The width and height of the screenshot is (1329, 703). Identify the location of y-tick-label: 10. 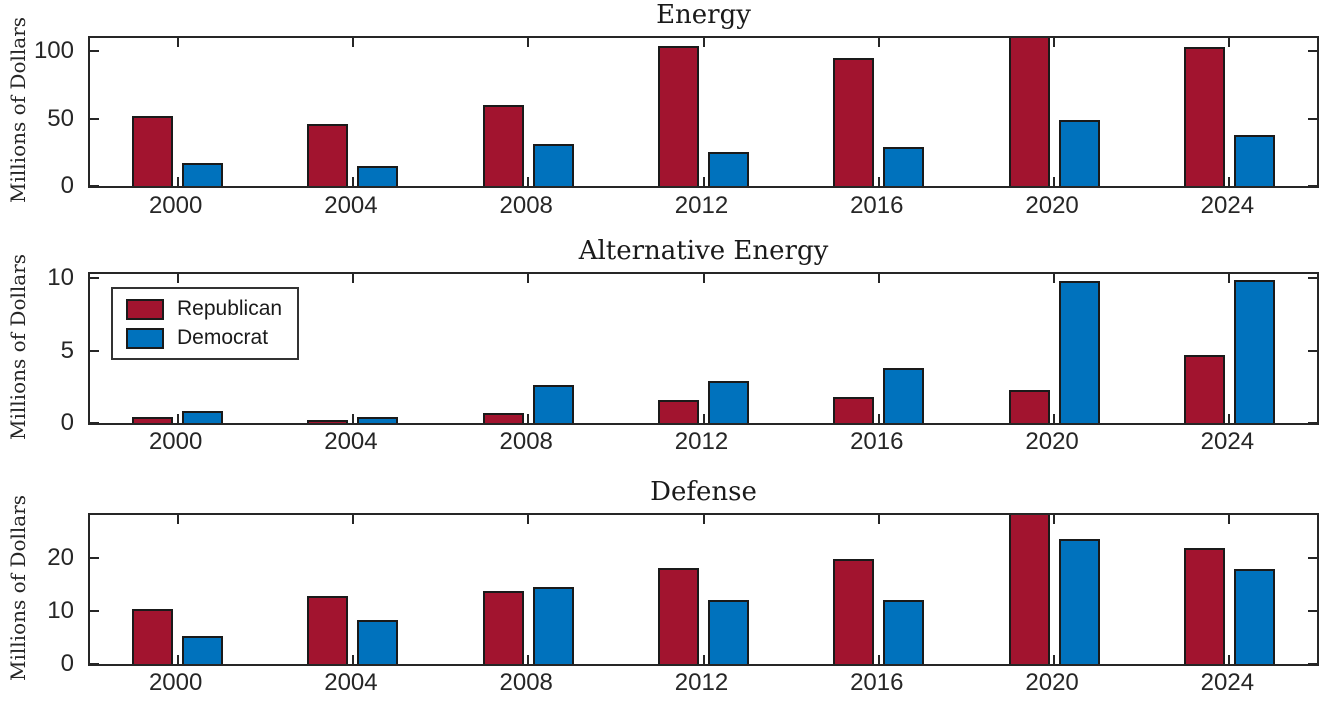
(60, 278).